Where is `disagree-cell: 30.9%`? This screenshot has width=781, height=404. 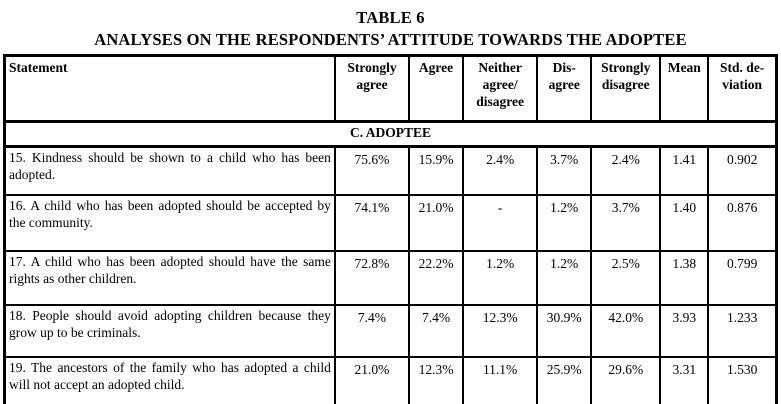
disagree-cell: 30.9% is located at coordinates (564, 331).